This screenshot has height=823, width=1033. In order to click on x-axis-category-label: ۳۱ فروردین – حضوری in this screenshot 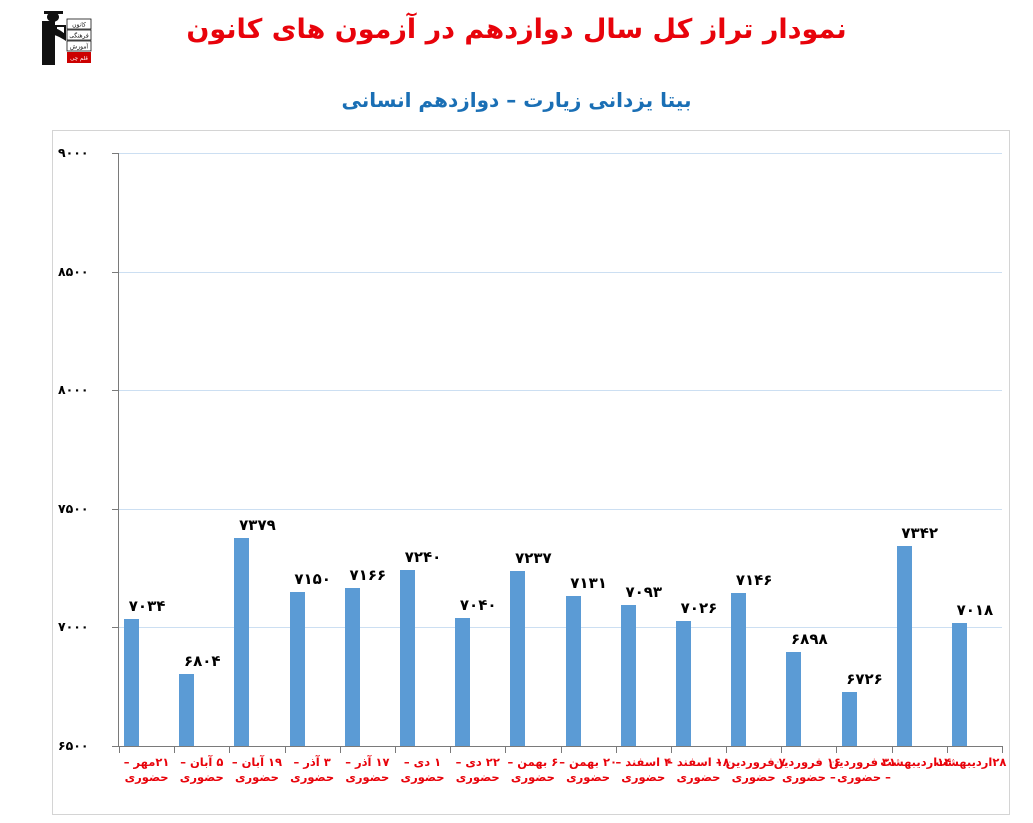, I will do `click(862, 770)`.